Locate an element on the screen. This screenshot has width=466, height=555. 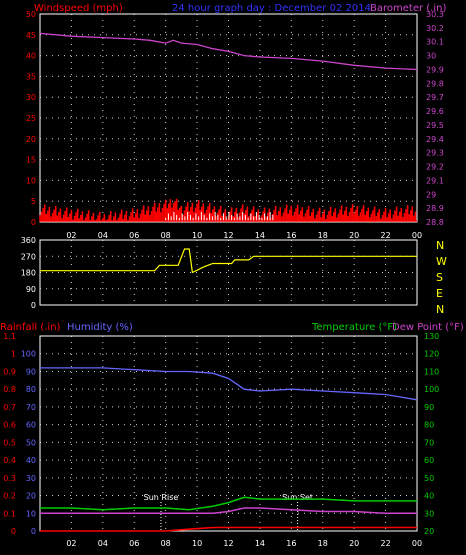
rainfall-tick-label: 1.1 is located at coordinates (9, 336).